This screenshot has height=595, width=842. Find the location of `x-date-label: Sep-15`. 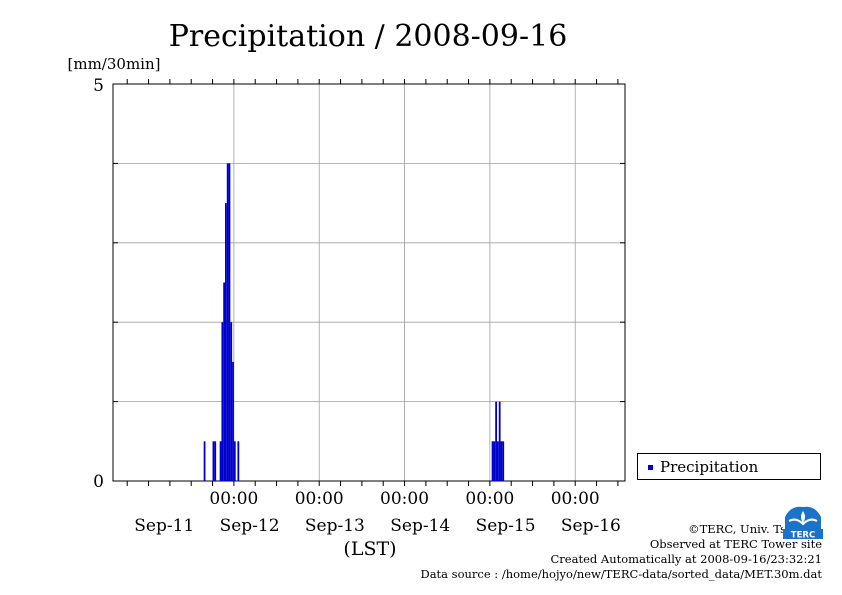

x-date-label: Sep-15 is located at coordinates (506, 526).